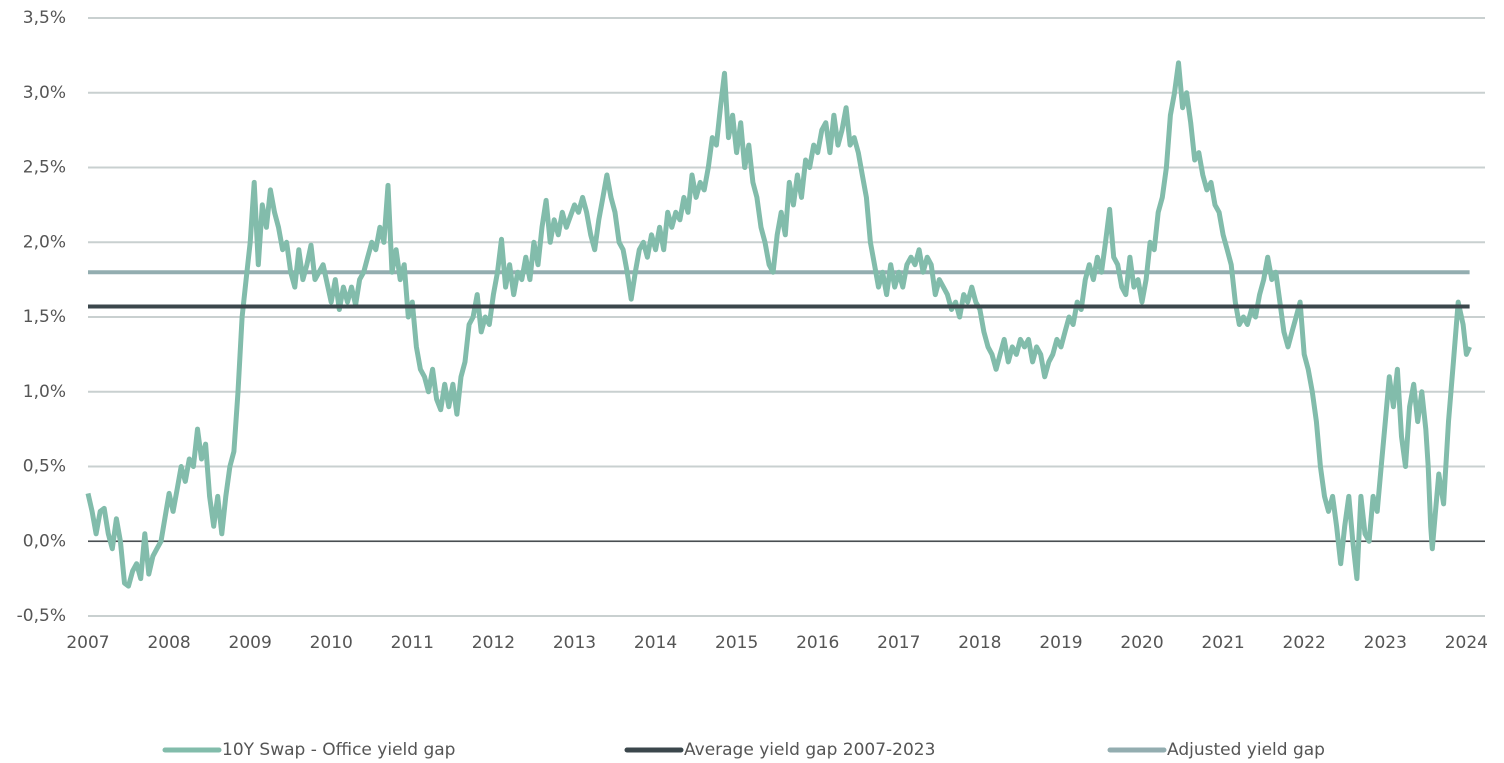  I want to click on x-tick-label: 2008, so click(168, 643).